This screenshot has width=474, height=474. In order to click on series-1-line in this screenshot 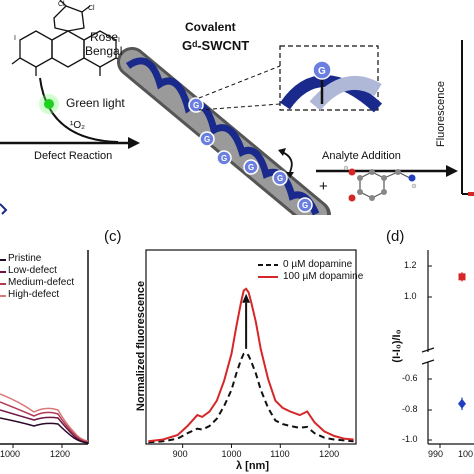, I will do `click(251, 365)`.